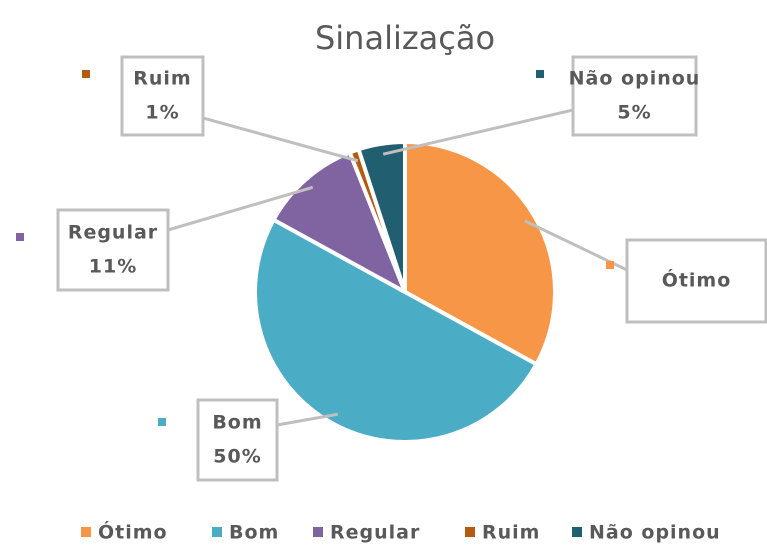 Image resolution: width=767 pixels, height=551 pixels. Describe the element at coordinates (635, 79) in the screenshot. I see `data-label: Não opinou` at that location.